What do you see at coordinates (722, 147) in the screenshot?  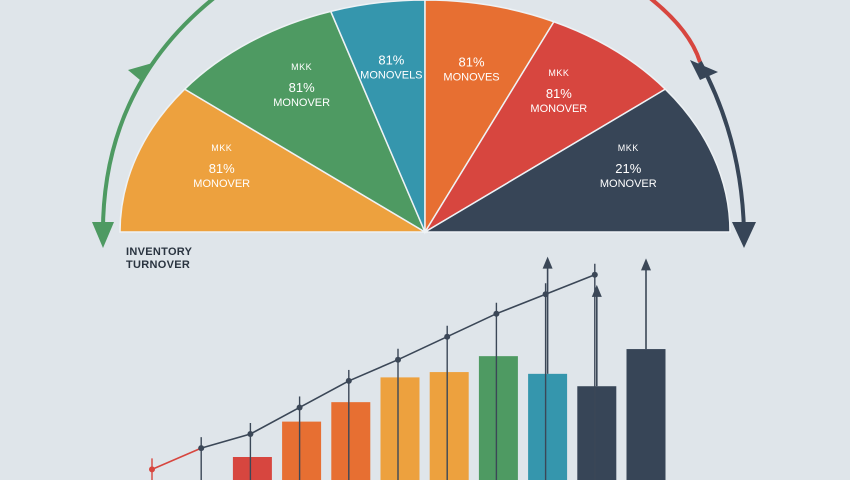 I see `right-arc-navy` at bounding box center [722, 147].